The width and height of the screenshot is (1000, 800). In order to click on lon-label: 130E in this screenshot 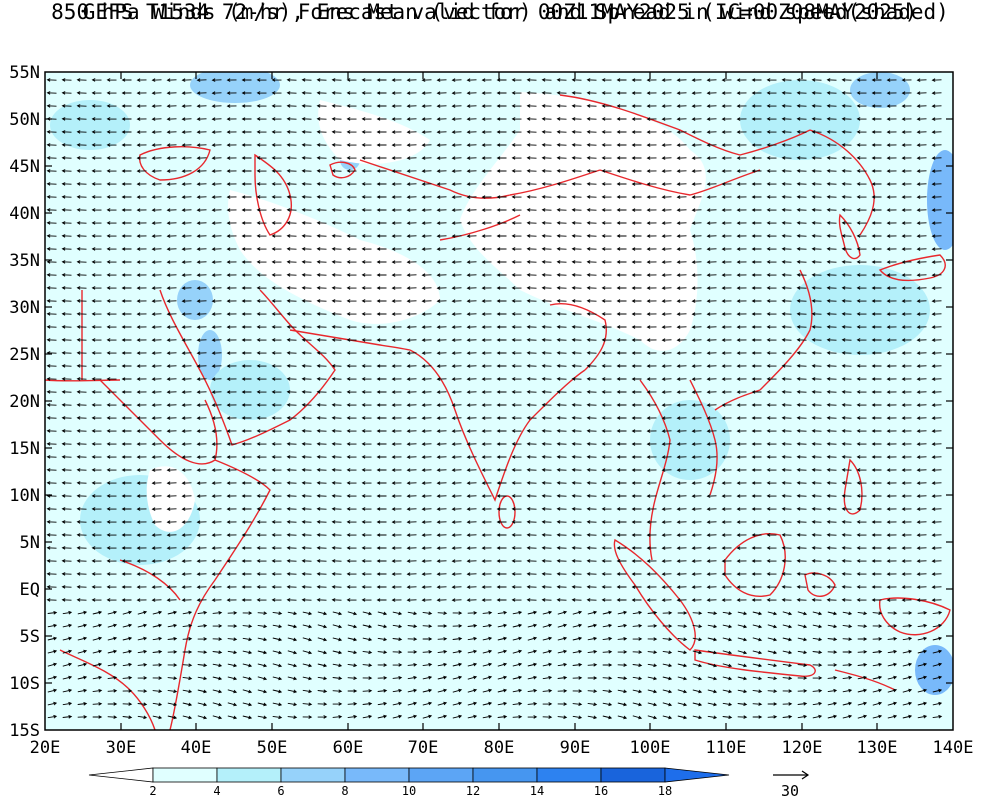, I will do `click(877, 748)`.